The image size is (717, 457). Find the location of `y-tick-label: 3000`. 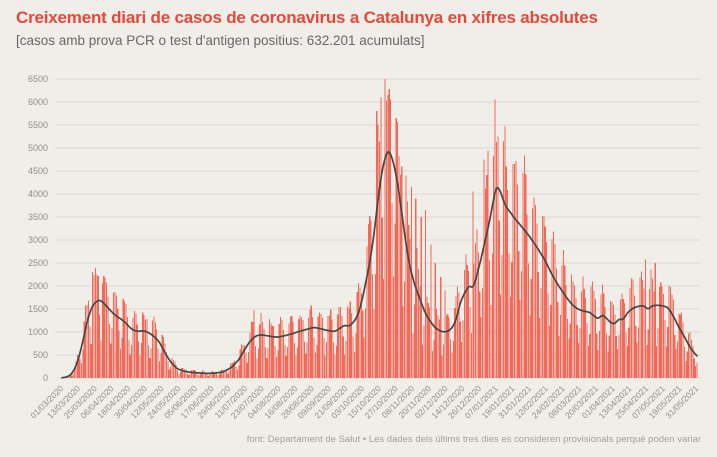

y-tick-label: 3000 is located at coordinates (38, 240).